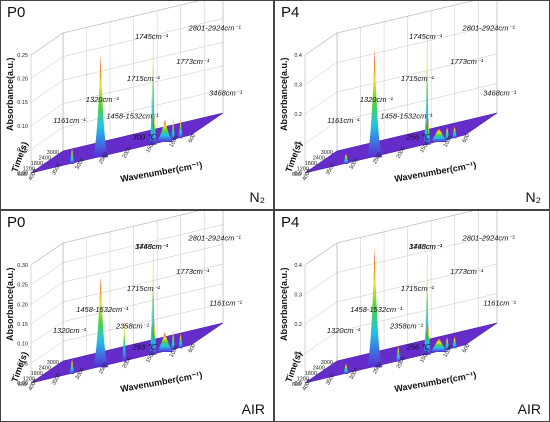  Describe the element at coordinates (22, 266) in the screenshot. I see `y-tick-label: 0.30` at that location.